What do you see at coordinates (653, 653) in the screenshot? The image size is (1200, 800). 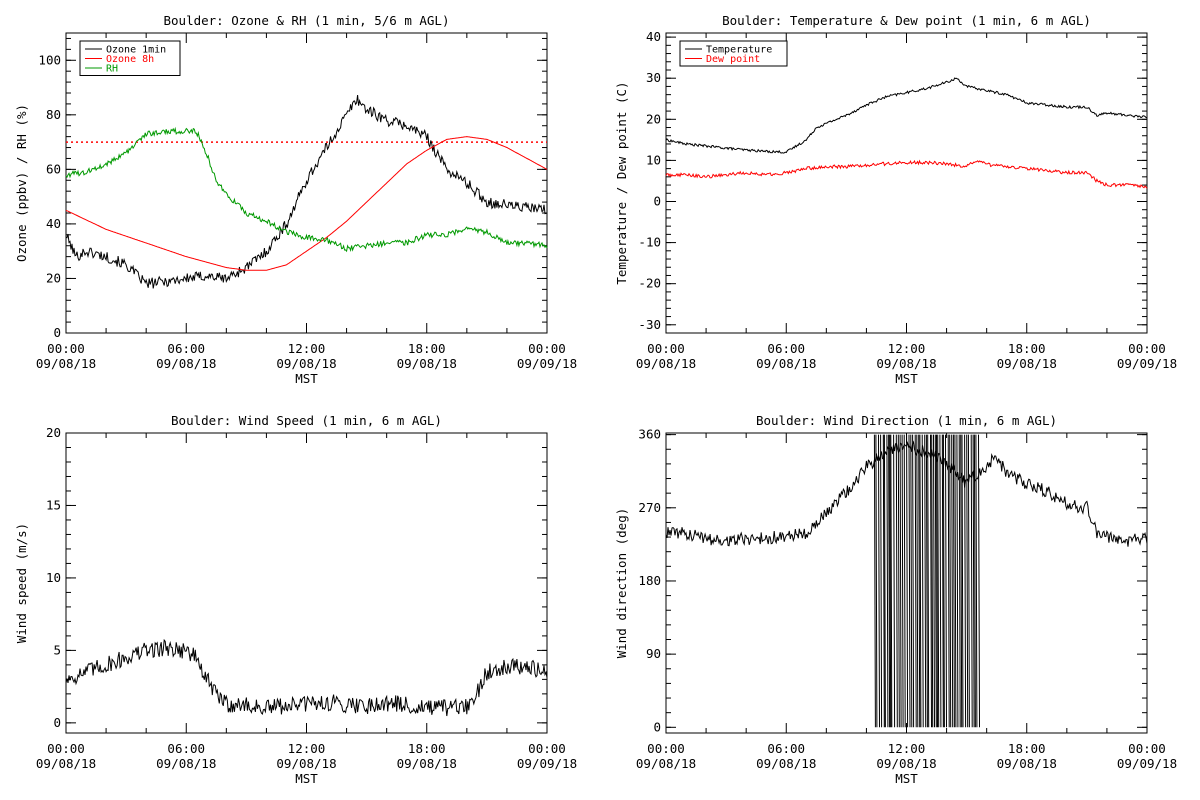 I see `y-tick-label: 90` at bounding box center [653, 653].